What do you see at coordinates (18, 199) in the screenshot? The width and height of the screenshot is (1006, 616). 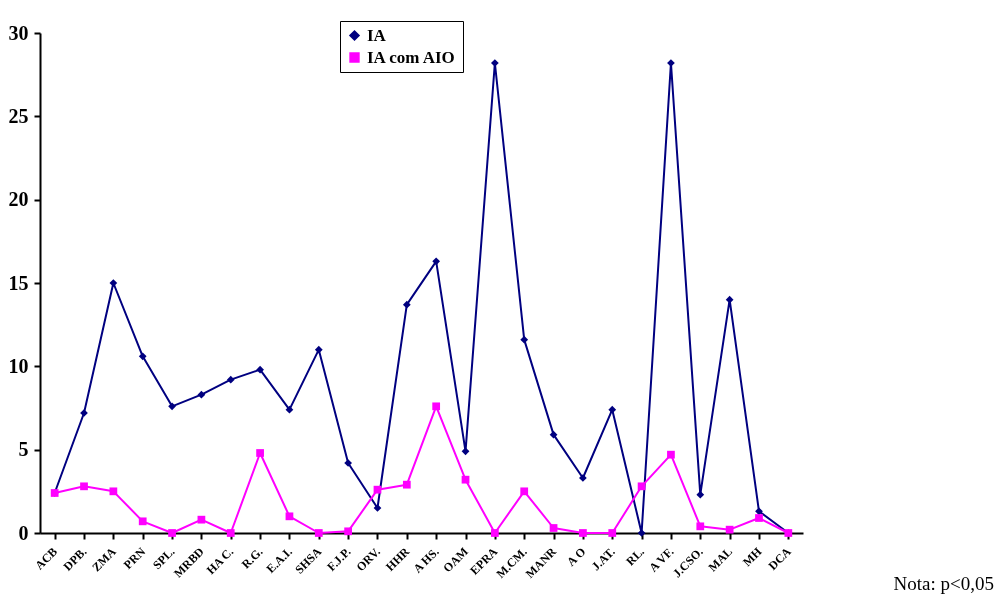 I see `y-tick-label: 20` at bounding box center [18, 199].